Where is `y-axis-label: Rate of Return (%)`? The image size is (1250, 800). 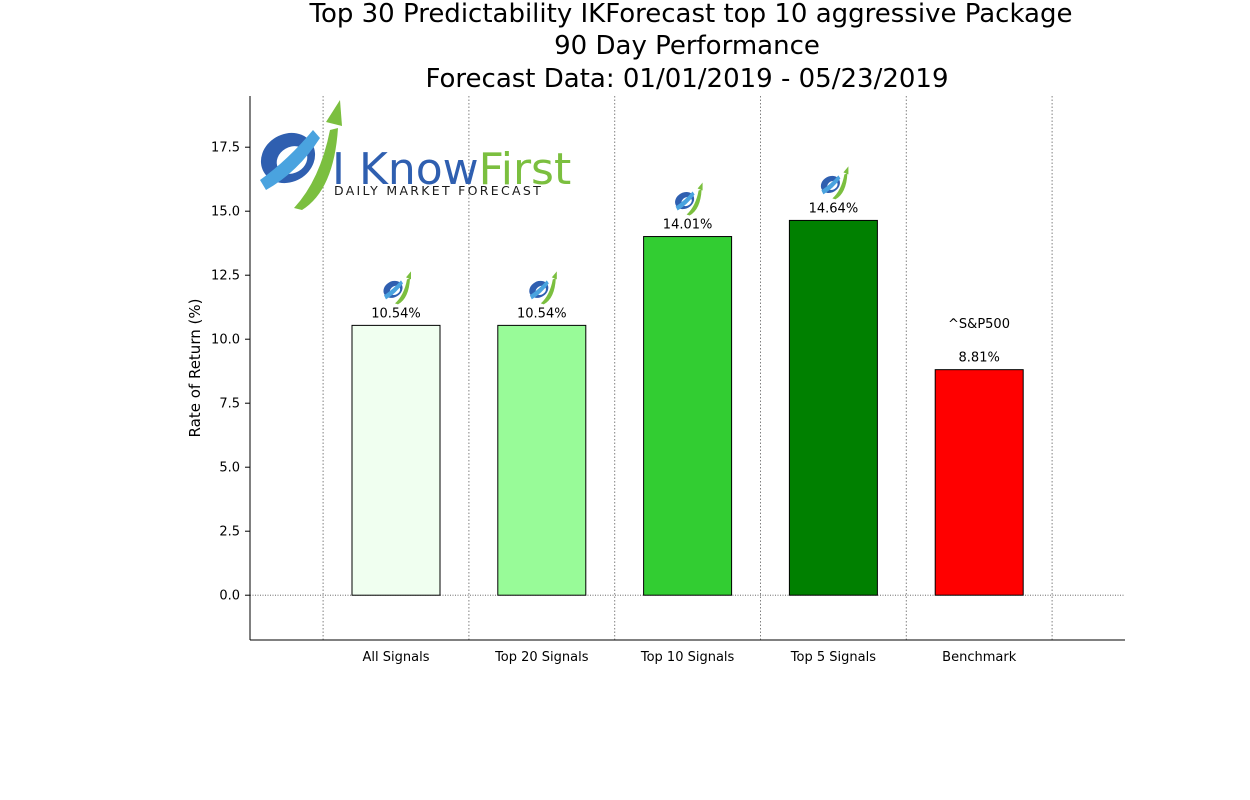
y-axis-label: Rate of Return (%) is located at coordinates (195, 368).